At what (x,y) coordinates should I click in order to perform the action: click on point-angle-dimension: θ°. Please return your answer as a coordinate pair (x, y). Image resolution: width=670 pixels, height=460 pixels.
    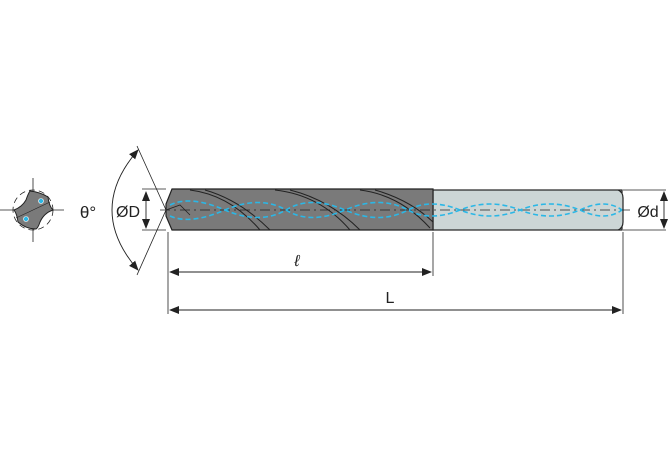
    Looking at the image, I should click on (123, 210).